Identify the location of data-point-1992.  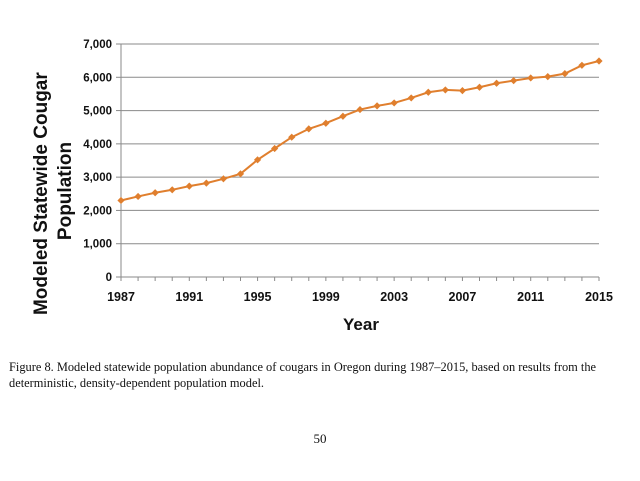
(206, 183).